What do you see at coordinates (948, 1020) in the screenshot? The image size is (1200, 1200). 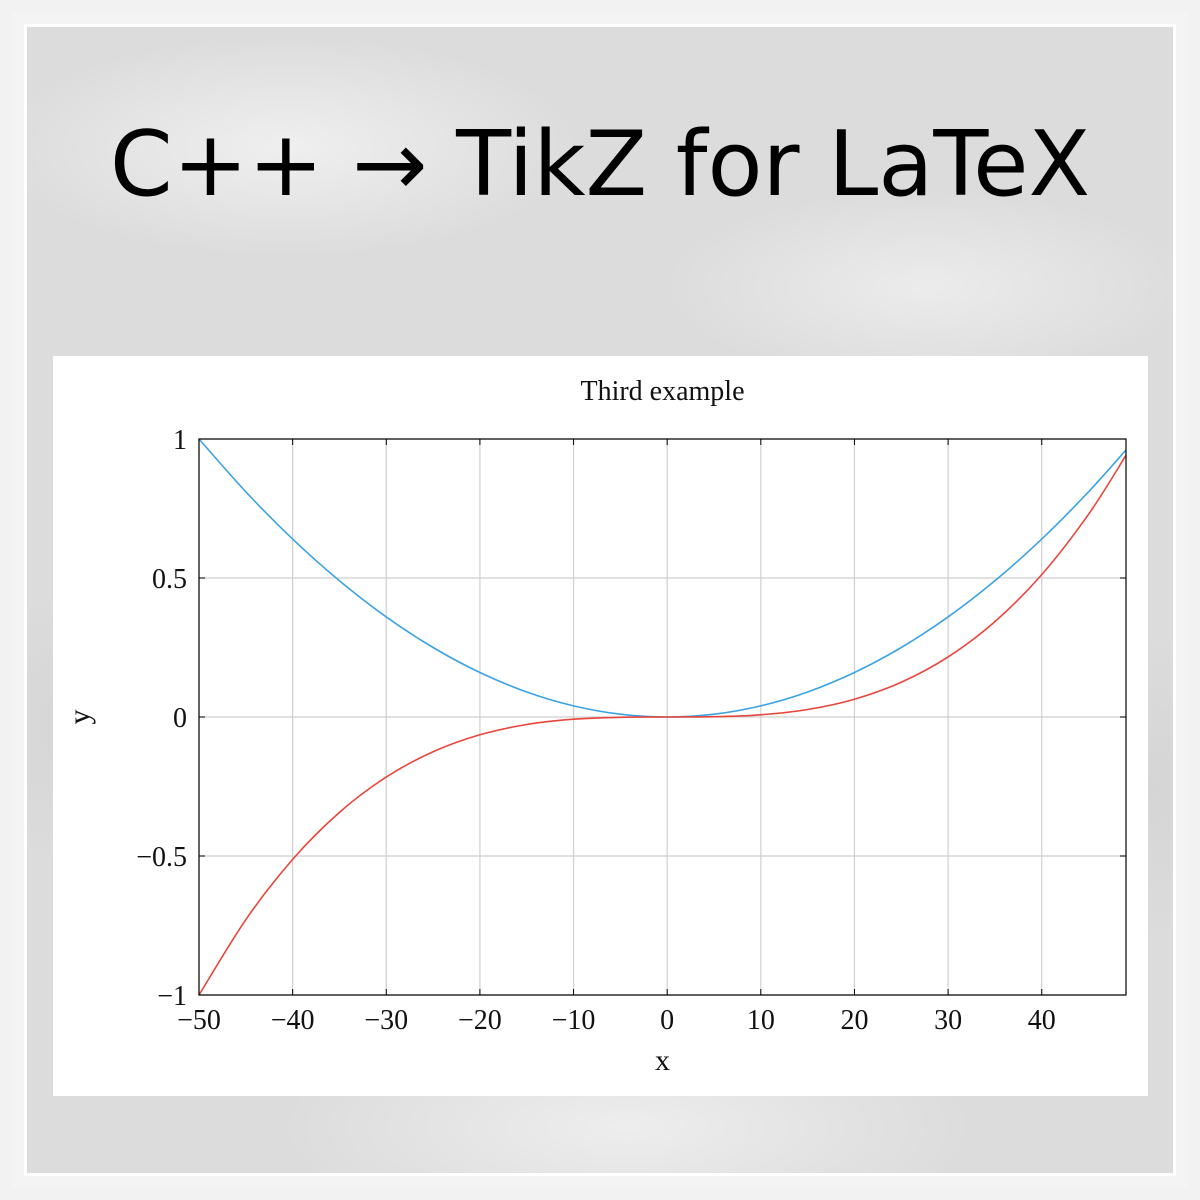 I see `x-tick-label: 30` at bounding box center [948, 1020].